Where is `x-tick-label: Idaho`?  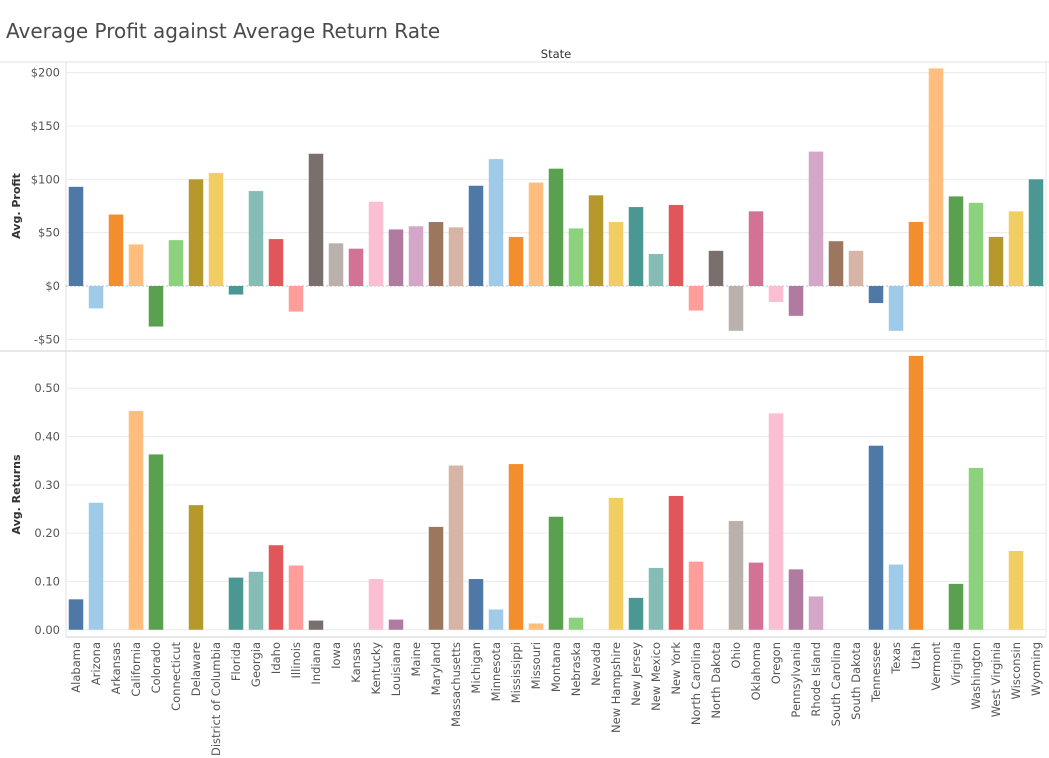 x-tick-label: Idaho is located at coordinates (276, 658).